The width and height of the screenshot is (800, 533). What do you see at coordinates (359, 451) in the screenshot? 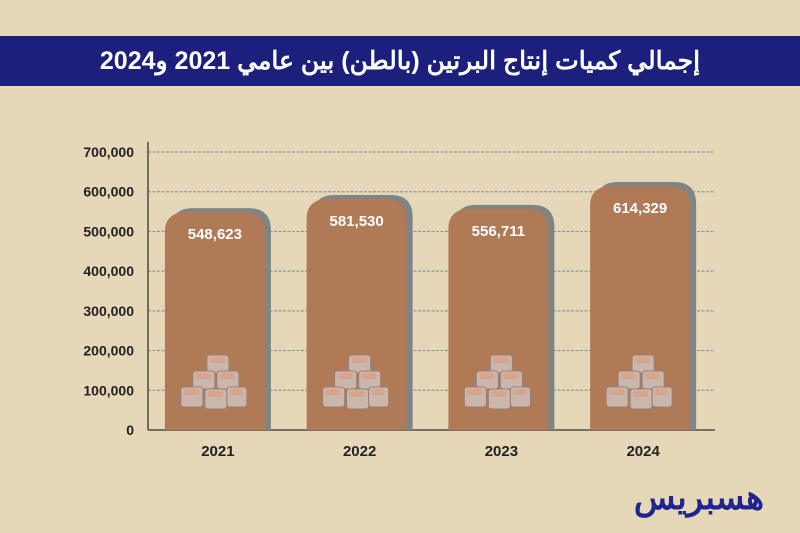
I see `x-tick-label: 2022` at bounding box center [359, 451].